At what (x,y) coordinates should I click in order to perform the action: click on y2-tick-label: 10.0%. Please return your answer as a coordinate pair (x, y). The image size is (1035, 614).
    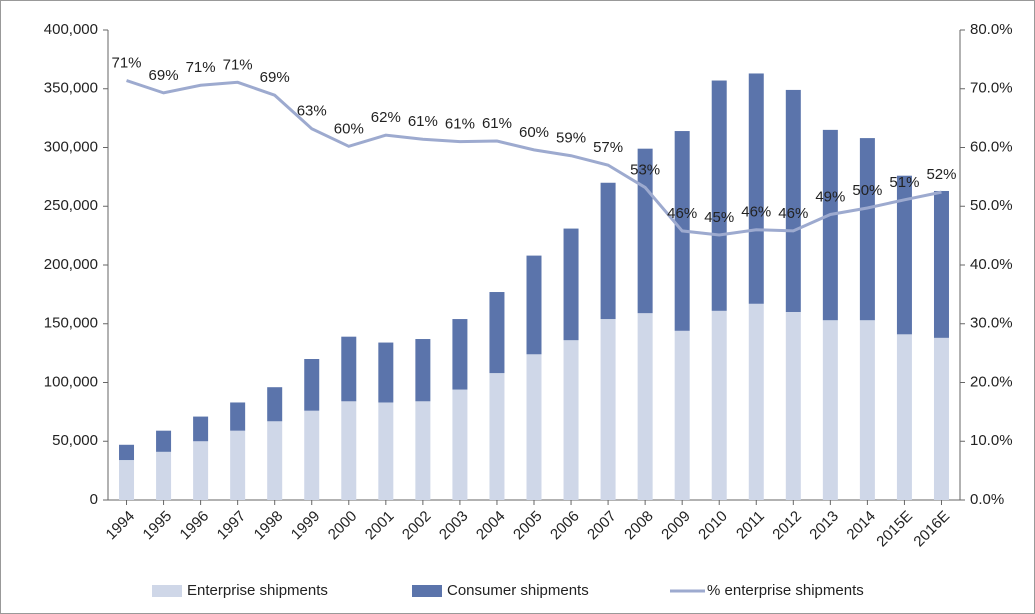
    Looking at the image, I should click on (991, 440).